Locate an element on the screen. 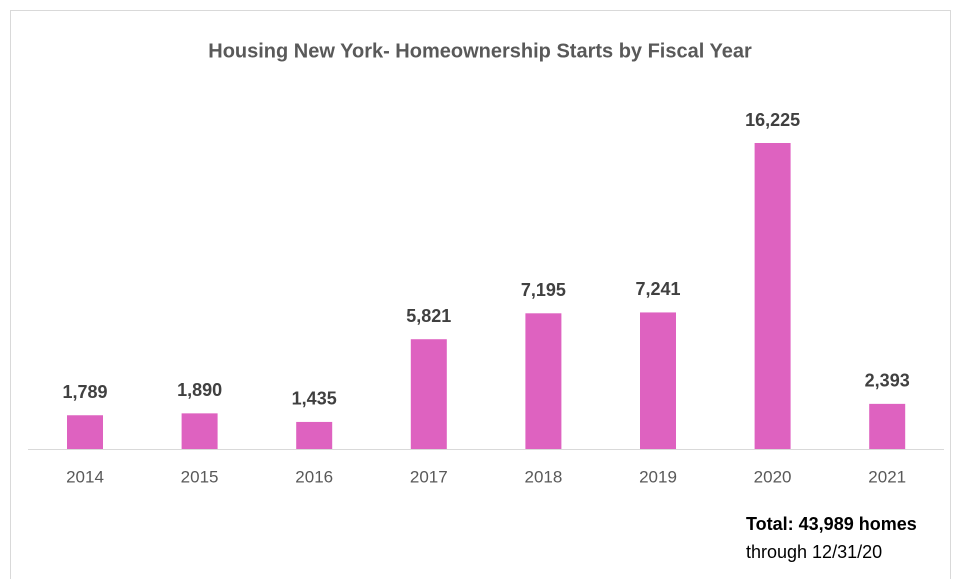 The height and width of the screenshot is (579, 961). data-label: 7,195 is located at coordinates (543, 290).